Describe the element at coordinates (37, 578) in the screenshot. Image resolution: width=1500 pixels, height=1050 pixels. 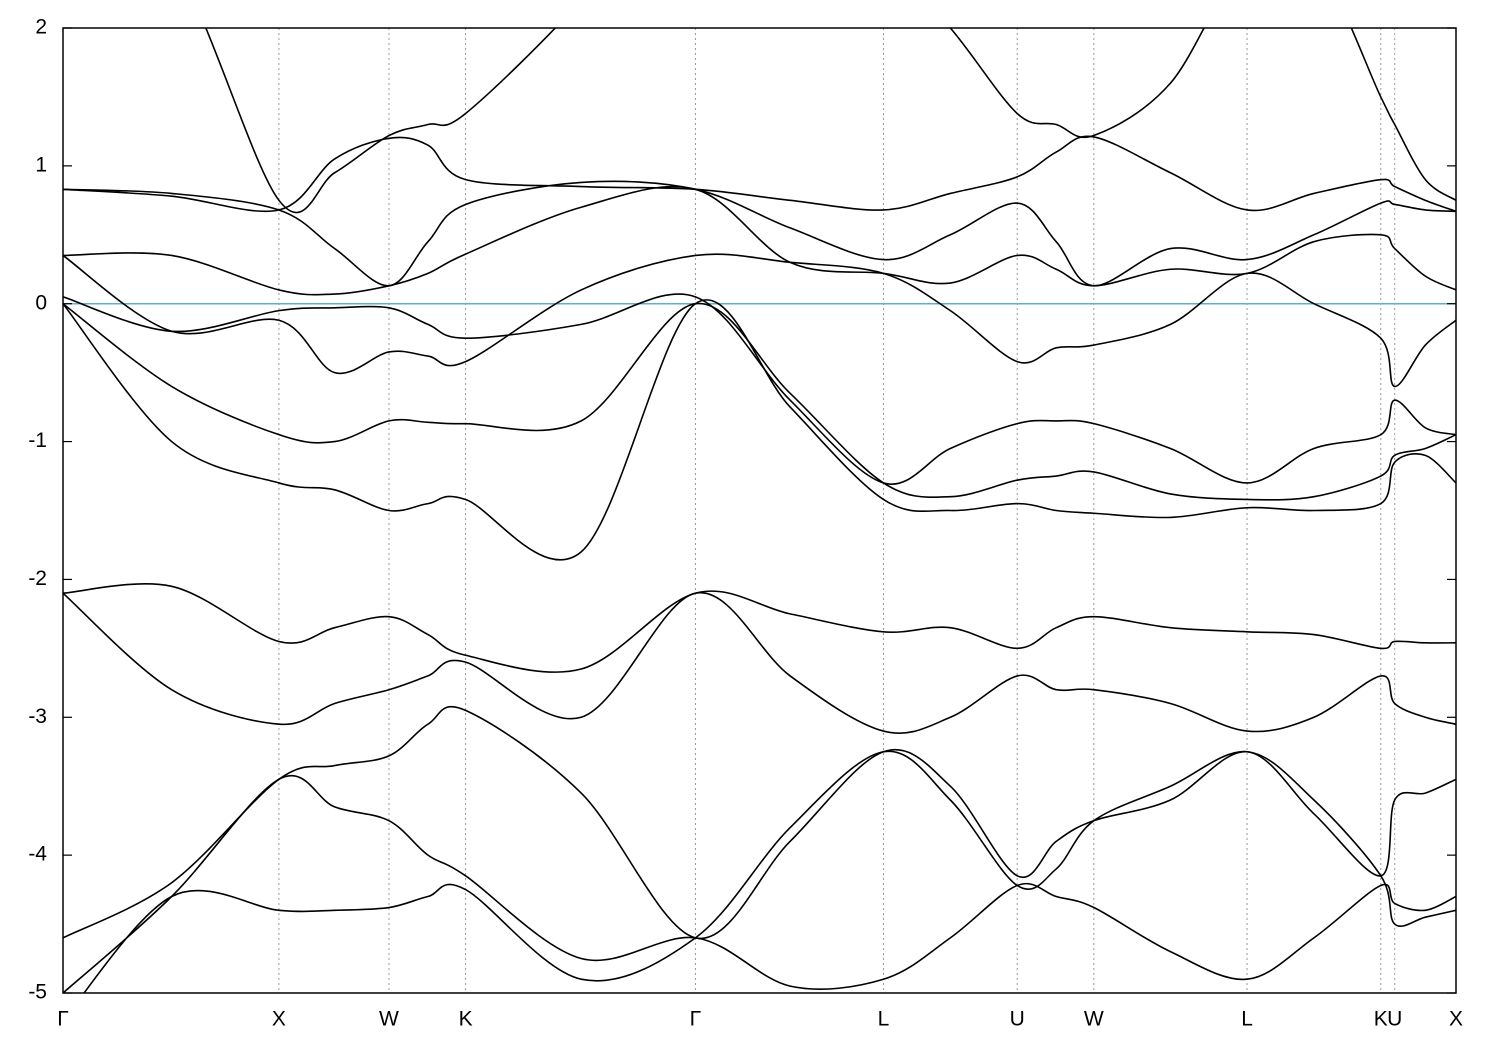
I see `y-tick-label: -2` at that location.